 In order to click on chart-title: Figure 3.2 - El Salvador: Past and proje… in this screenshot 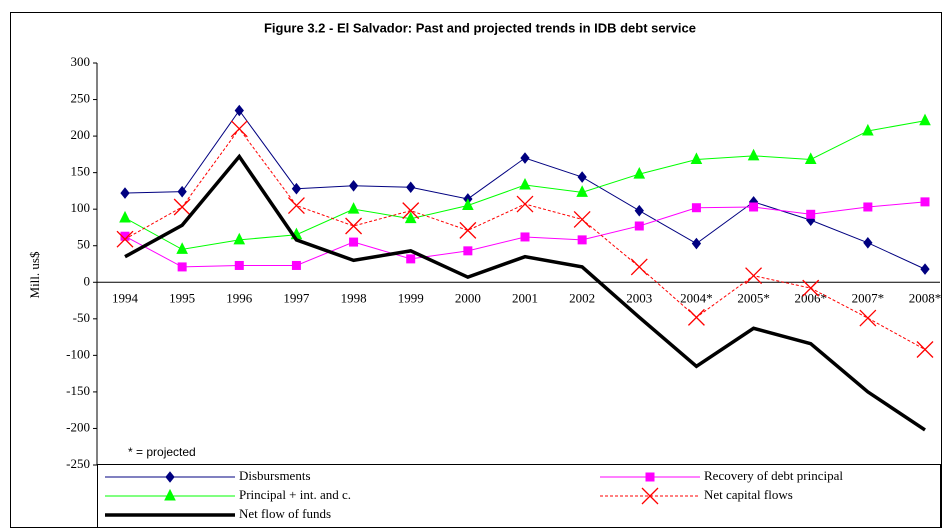, I will do `click(480, 27)`.